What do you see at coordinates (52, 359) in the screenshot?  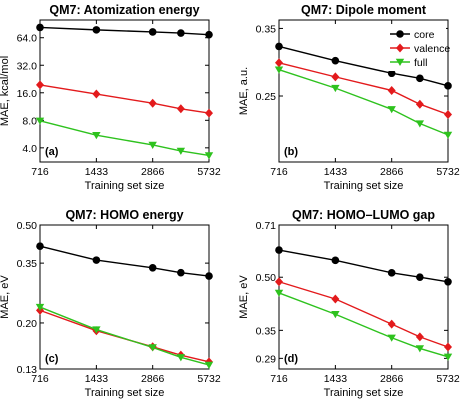 I see `panel-letter: (c)` at bounding box center [52, 359].